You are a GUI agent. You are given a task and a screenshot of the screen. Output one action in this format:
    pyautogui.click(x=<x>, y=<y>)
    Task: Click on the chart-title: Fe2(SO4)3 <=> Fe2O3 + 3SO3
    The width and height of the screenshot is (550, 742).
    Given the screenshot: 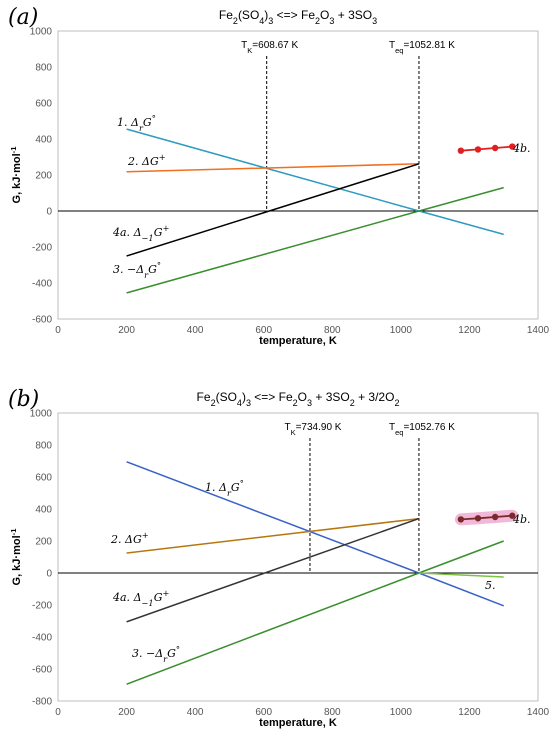 What is the action you would take?
    pyautogui.click(x=298, y=17)
    